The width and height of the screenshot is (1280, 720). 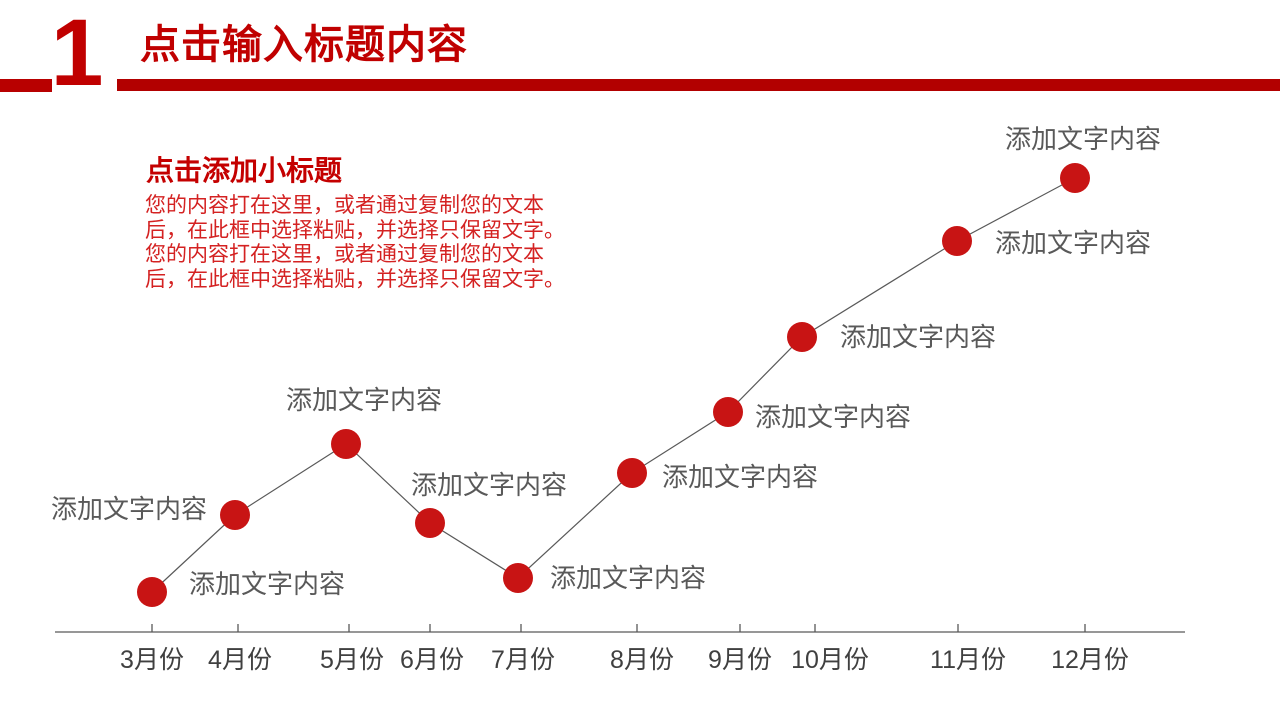 What do you see at coordinates (1090, 660) in the screenshot?
I see `axis-category-label: 12月份` at bounding box center [1090, 660].